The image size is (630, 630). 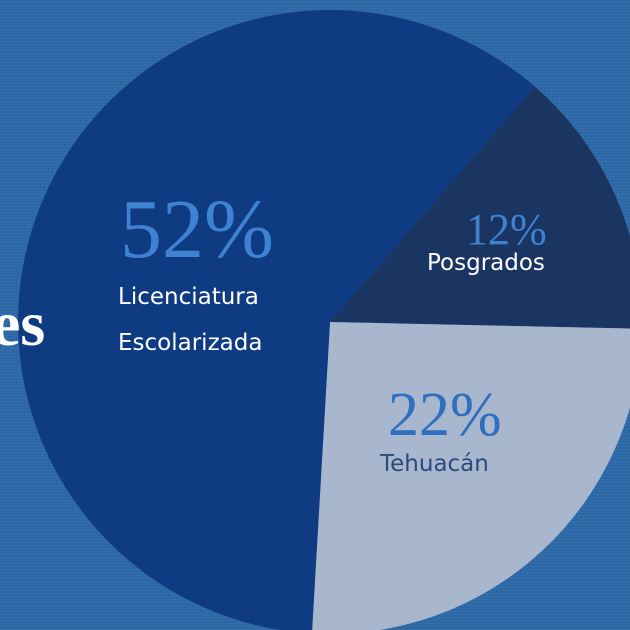 I want to click on slice-value-label: 12%, so click(x=506, y=229).